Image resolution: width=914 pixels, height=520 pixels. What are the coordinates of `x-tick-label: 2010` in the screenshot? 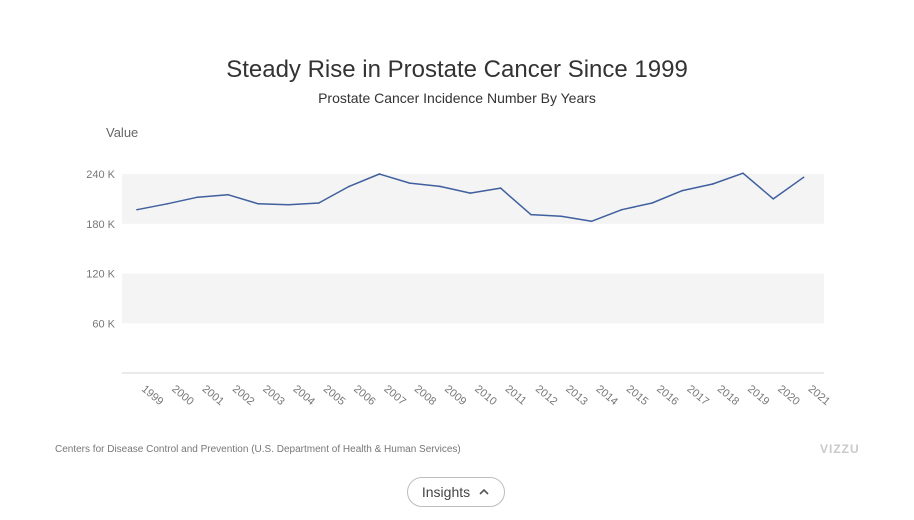 It's located at (485, 395).